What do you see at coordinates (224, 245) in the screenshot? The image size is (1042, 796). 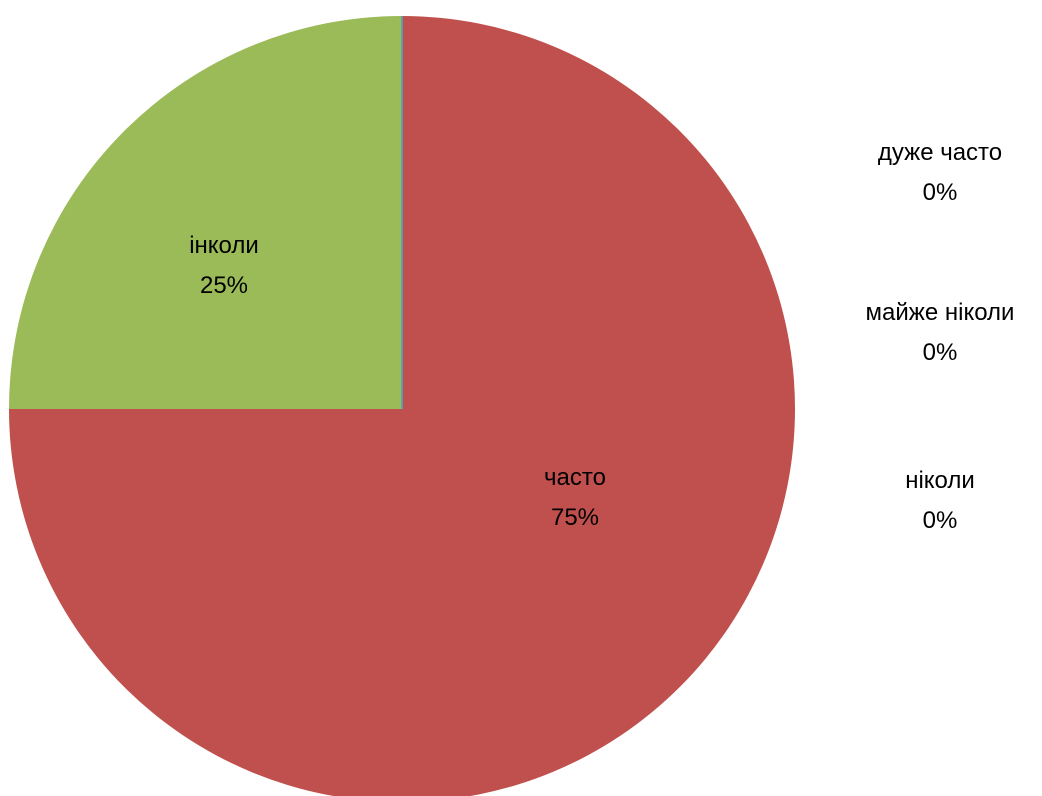 I see `data-label-name-2: інколи` at bounding box center [224, 245].